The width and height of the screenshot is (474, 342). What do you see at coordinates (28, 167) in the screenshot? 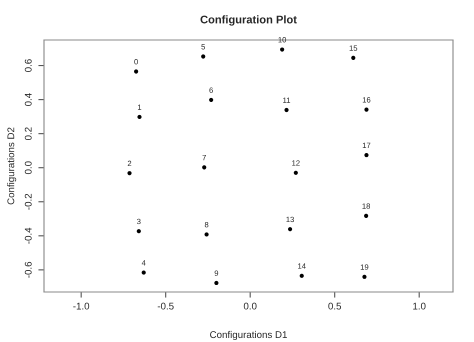
I see `y-tick-label: 0.0` at bounding box center [28, 167].